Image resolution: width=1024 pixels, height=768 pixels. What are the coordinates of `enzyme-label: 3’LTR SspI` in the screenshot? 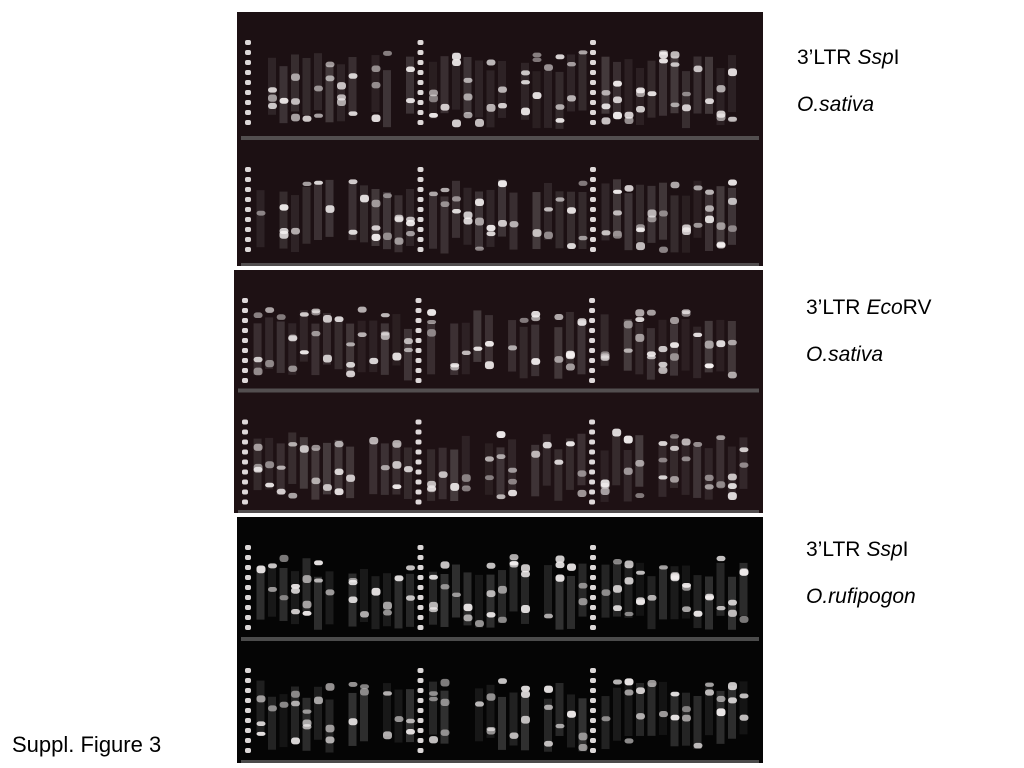 It's located at (861, 562).